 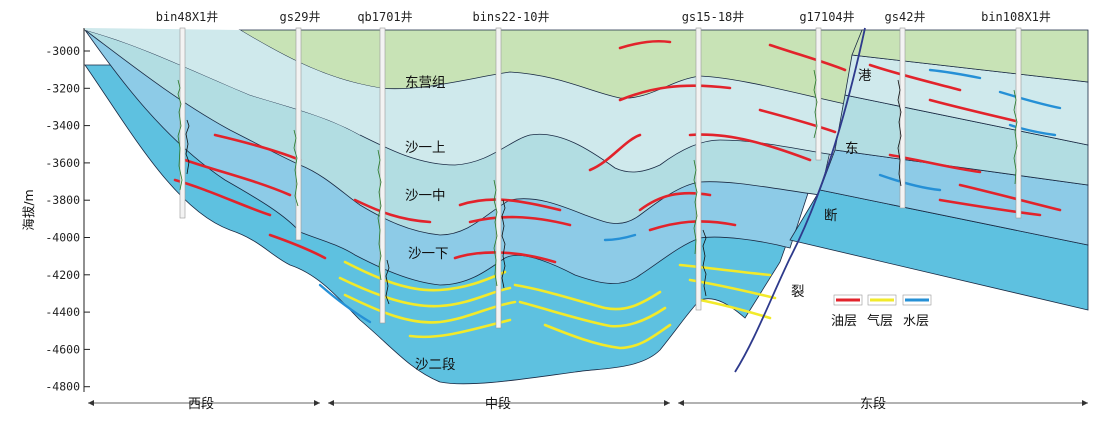 I want to click on fault: 港 东 断 裂, so click(x=803, y=200).